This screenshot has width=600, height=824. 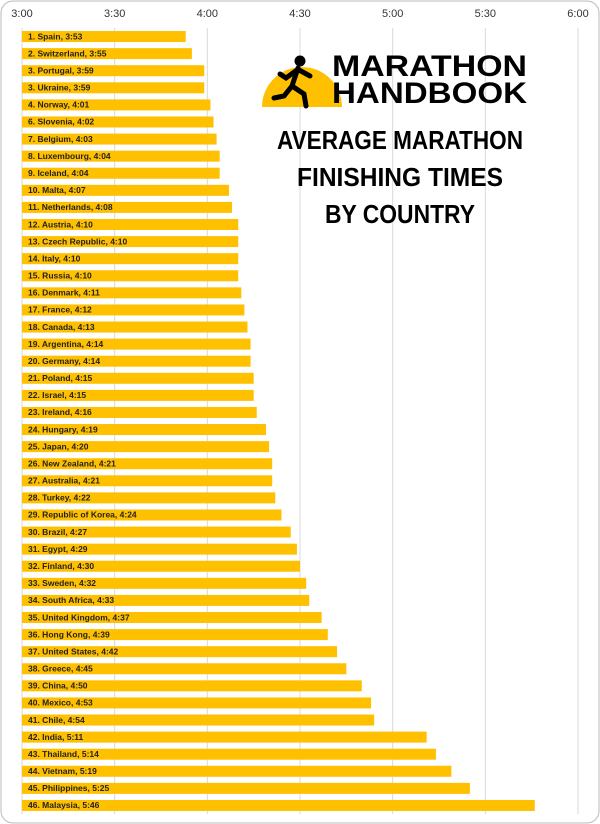 I want to click on bar-label: 15. Russia, 4:10, so click(x=60, y=276).